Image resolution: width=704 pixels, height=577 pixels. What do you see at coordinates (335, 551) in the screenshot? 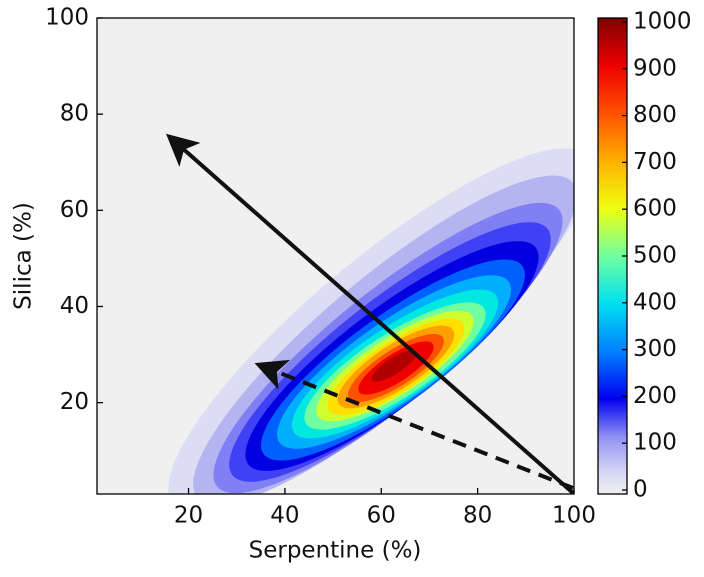
I see `x-axis-label: Serpentine (%)` at bounding box center [335, 551].